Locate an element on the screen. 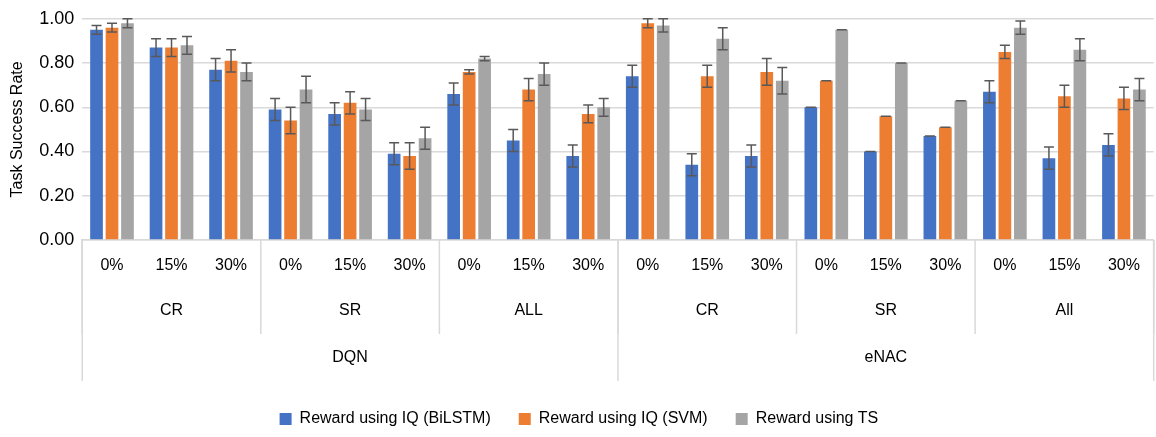 The height and width of the screenshot is (437, 1156). legend-label: Reward using IQ (SVM) is located at coordinates (623, 418).